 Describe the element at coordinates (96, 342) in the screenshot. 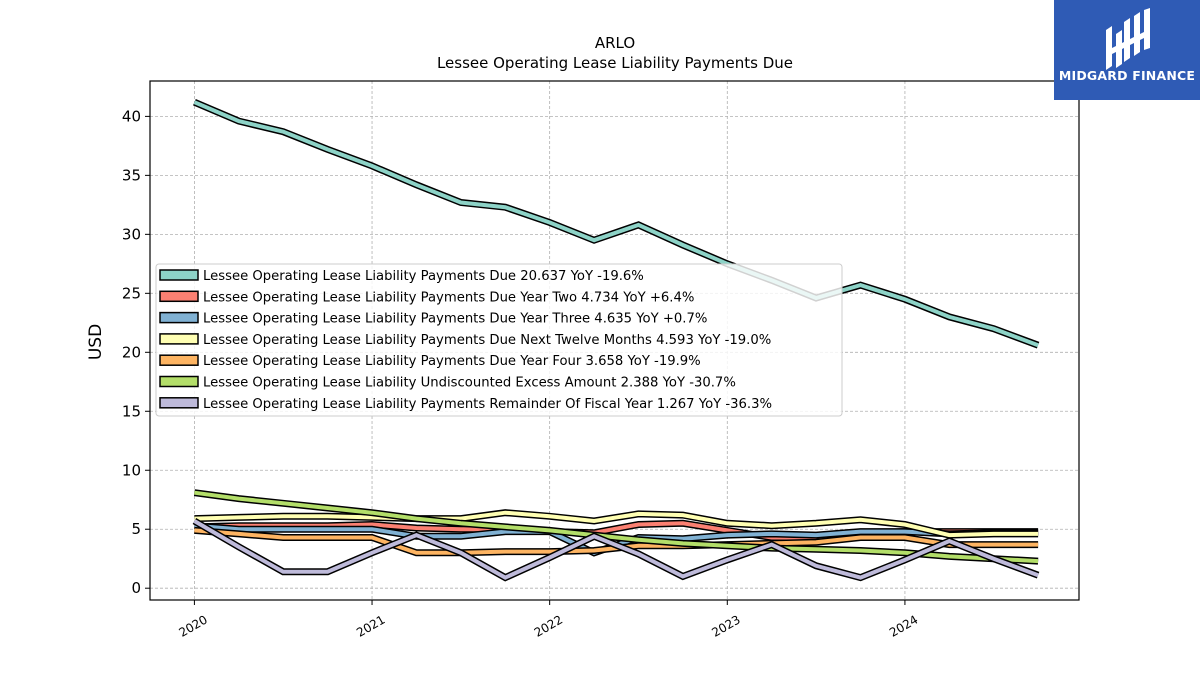

I see `y-axis-label: USD` at that location.